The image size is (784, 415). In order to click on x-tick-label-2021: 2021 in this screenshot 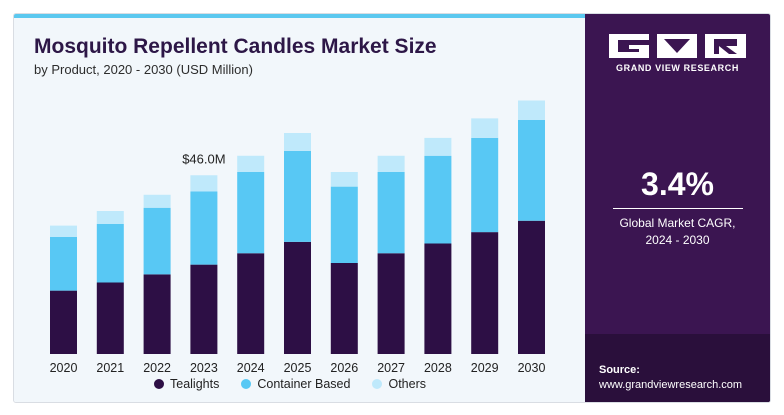, I will do `click(110, 368)`.